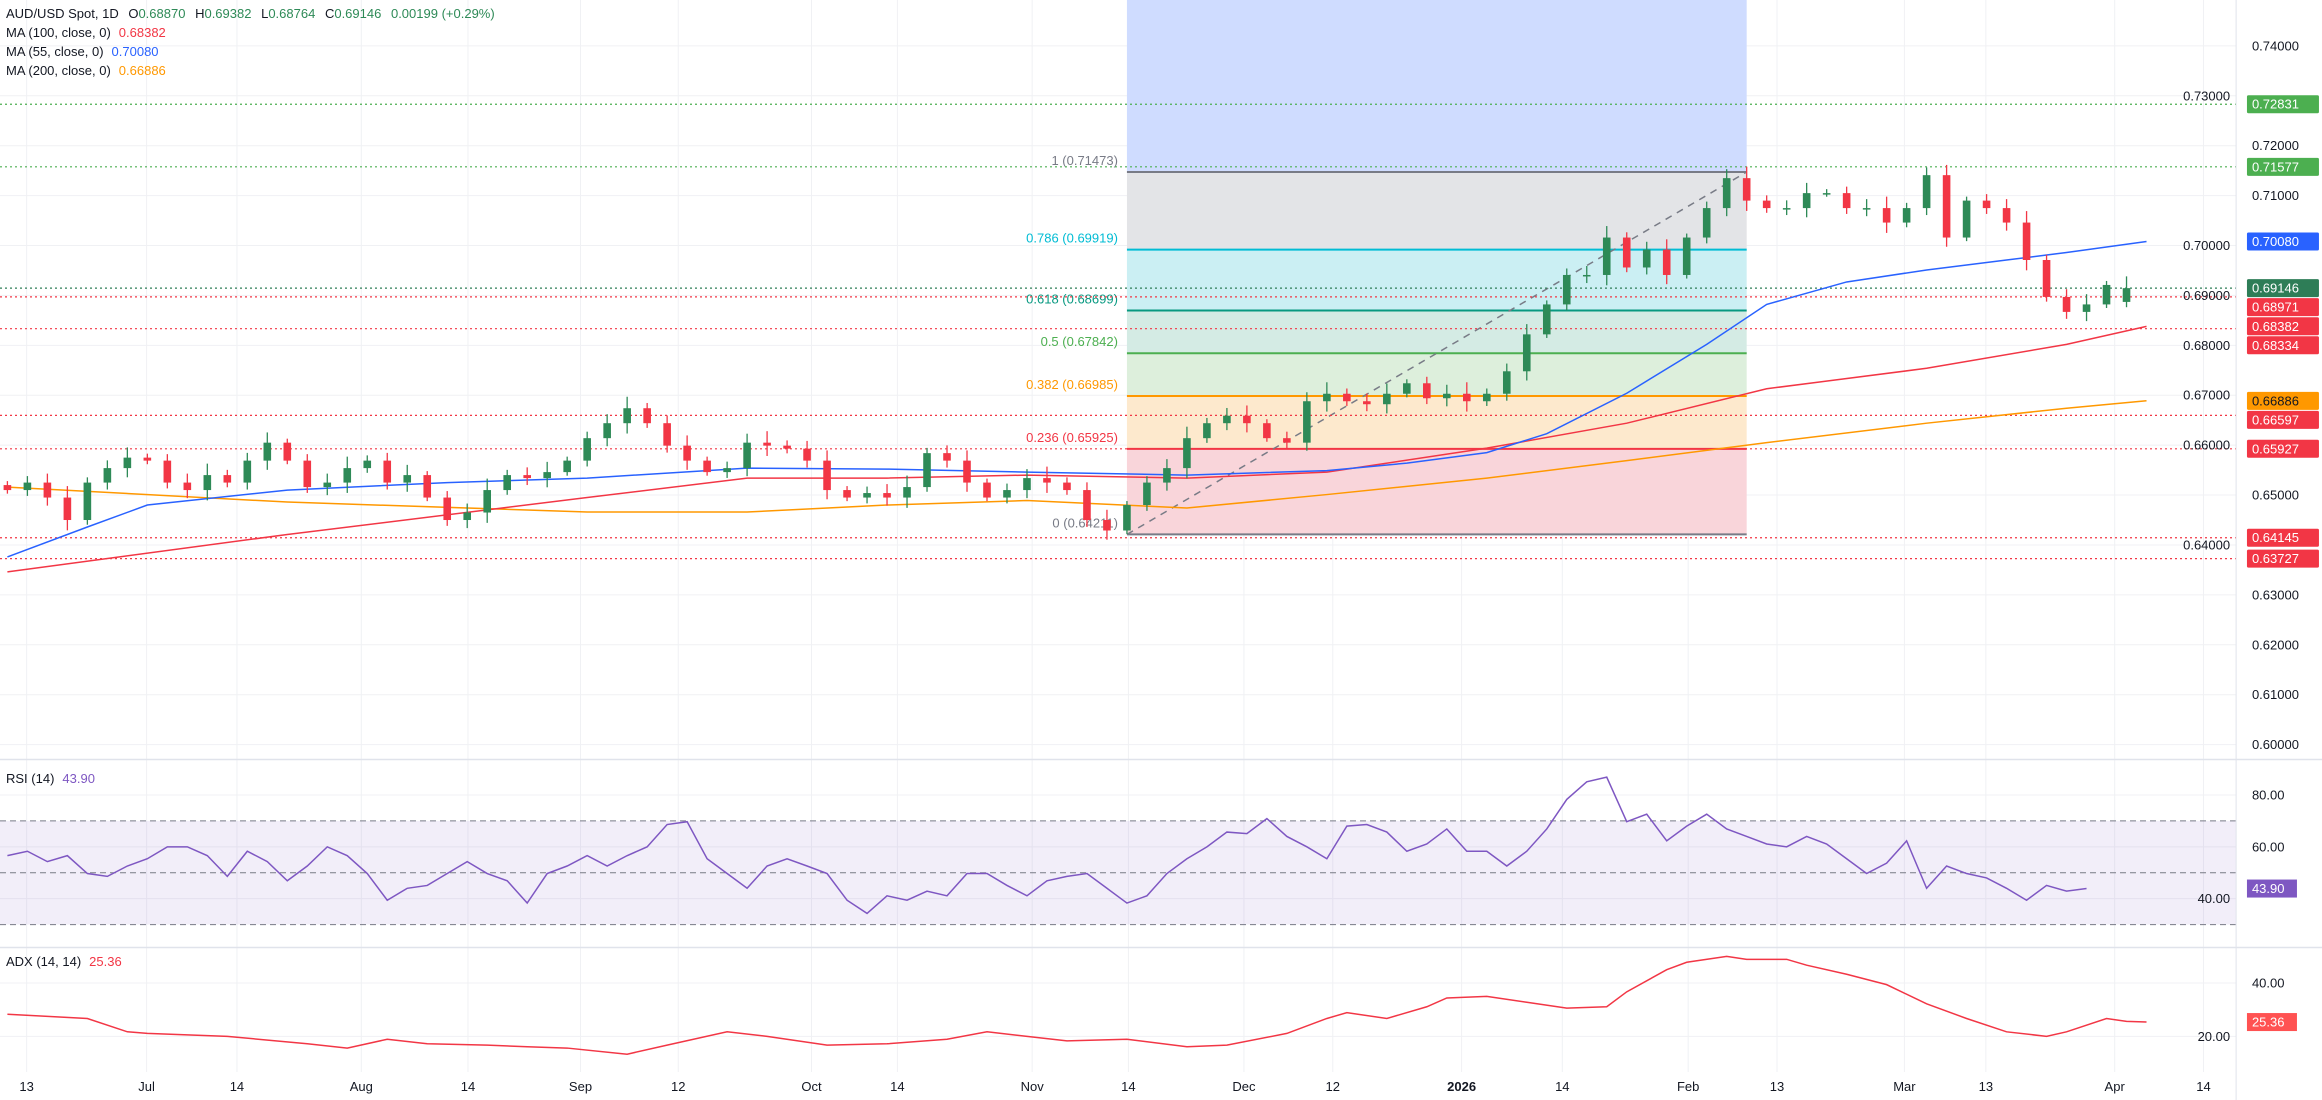 This screenshot has width=2322, height=1100. I want to click on time-axis-label: Nov, so click(1033, 1086).